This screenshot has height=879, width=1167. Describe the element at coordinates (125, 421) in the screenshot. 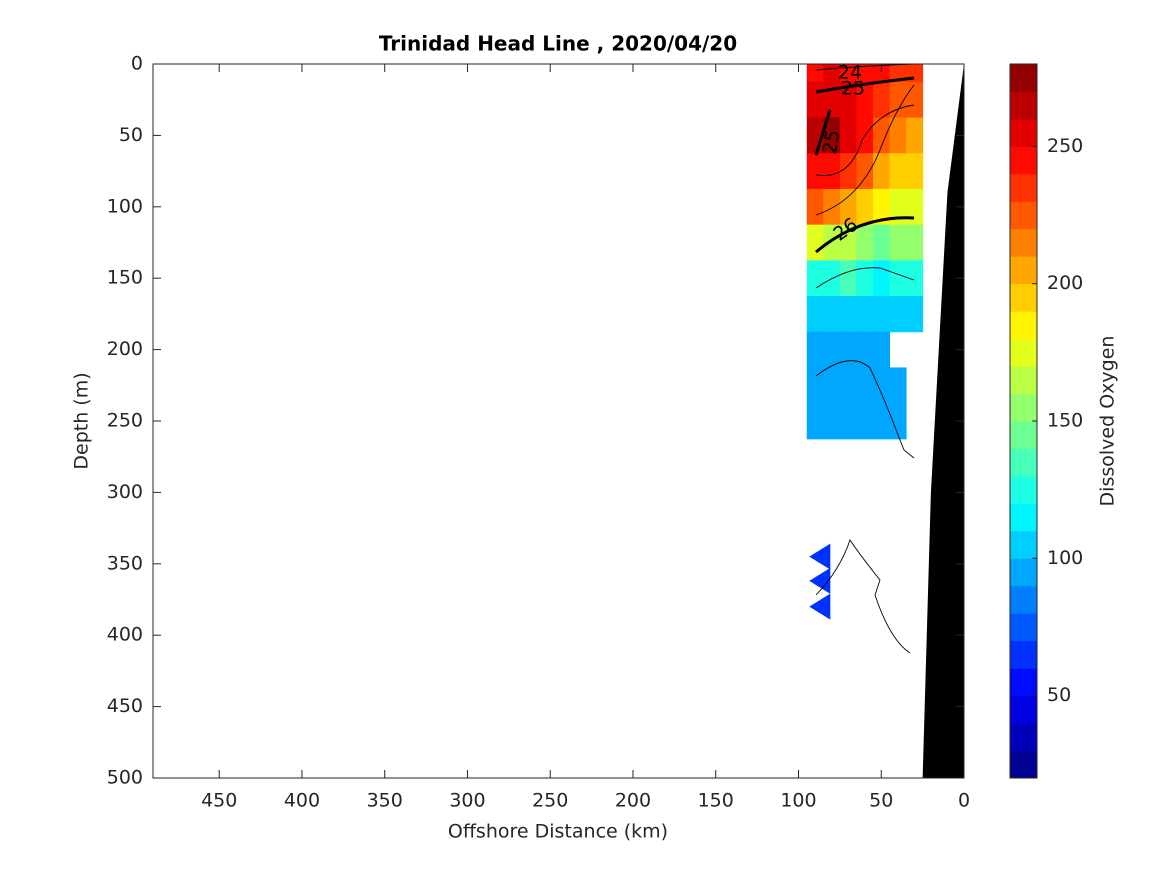

I see `y-tick-label: 250` at that location.